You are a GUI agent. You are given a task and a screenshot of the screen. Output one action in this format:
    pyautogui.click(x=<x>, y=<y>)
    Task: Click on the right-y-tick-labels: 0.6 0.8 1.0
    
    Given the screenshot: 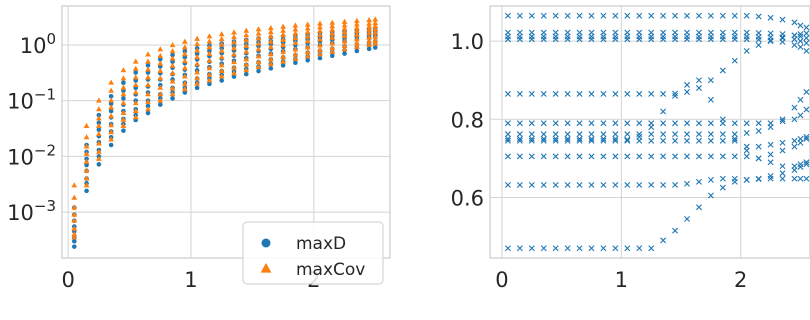 What is the action you would take?
    pyautogui.click(x=467, y=120)
    